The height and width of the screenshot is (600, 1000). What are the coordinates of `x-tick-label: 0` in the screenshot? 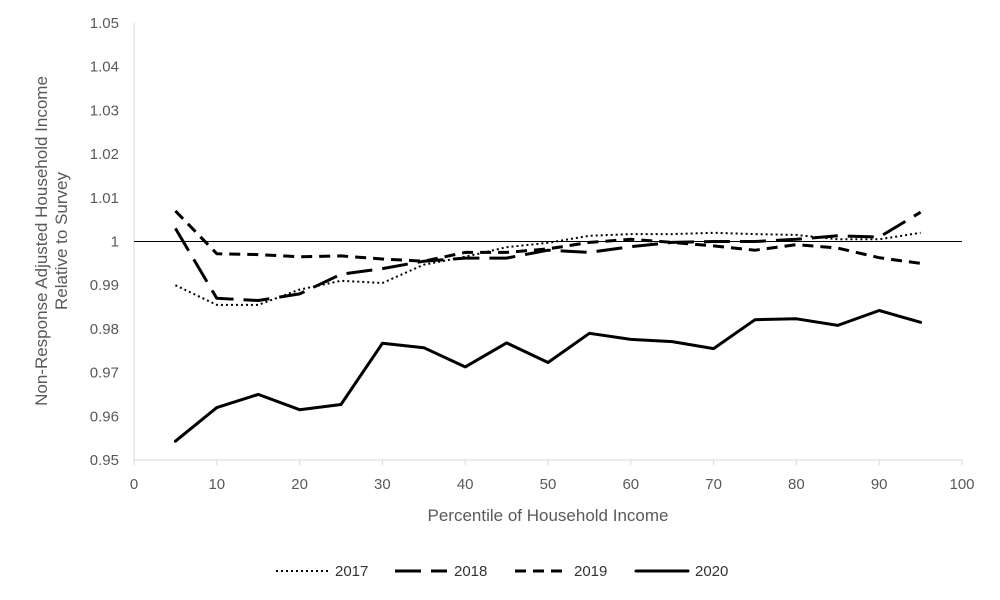 It's located at (134, 484).